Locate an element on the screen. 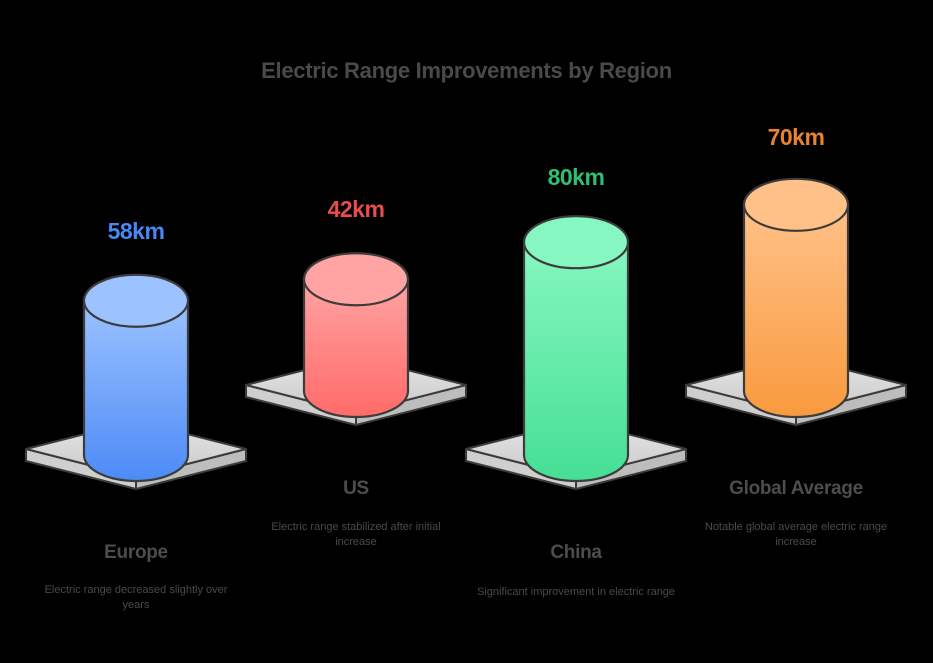 The image size is (933, 663). value-label-us: 42km is located at coordinates (356, 209).